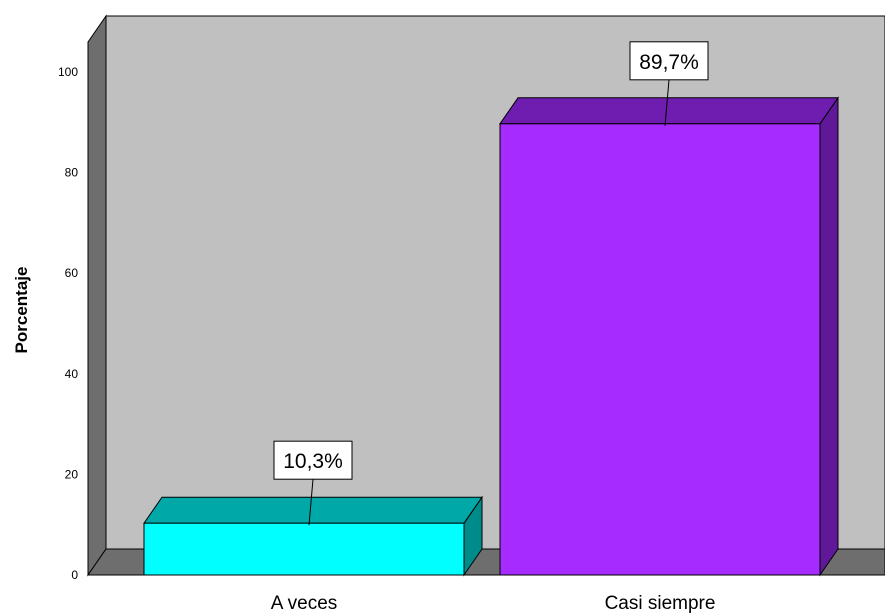  I want to click on data-label: 89,7%, so click(669, 62).